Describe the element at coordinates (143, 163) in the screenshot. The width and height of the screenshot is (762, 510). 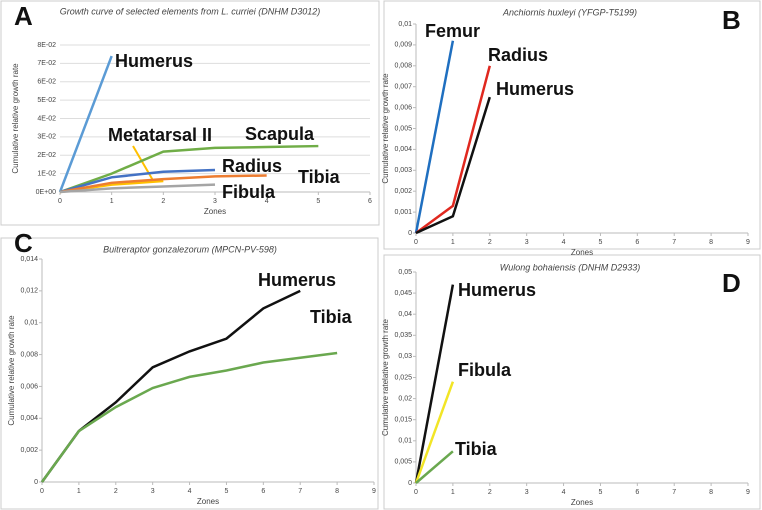
I see `label-pointer` at that location.